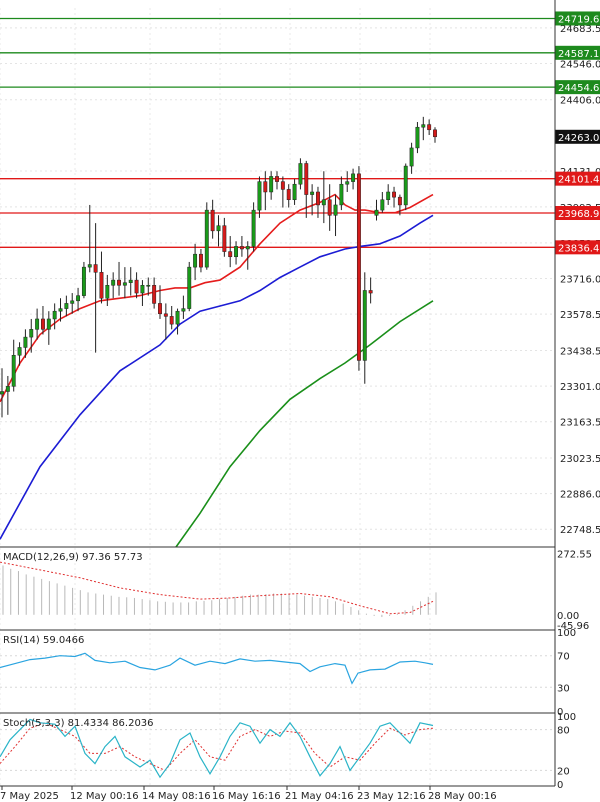  I want to click on stoch-tick-label: 20, so click(563, 771).